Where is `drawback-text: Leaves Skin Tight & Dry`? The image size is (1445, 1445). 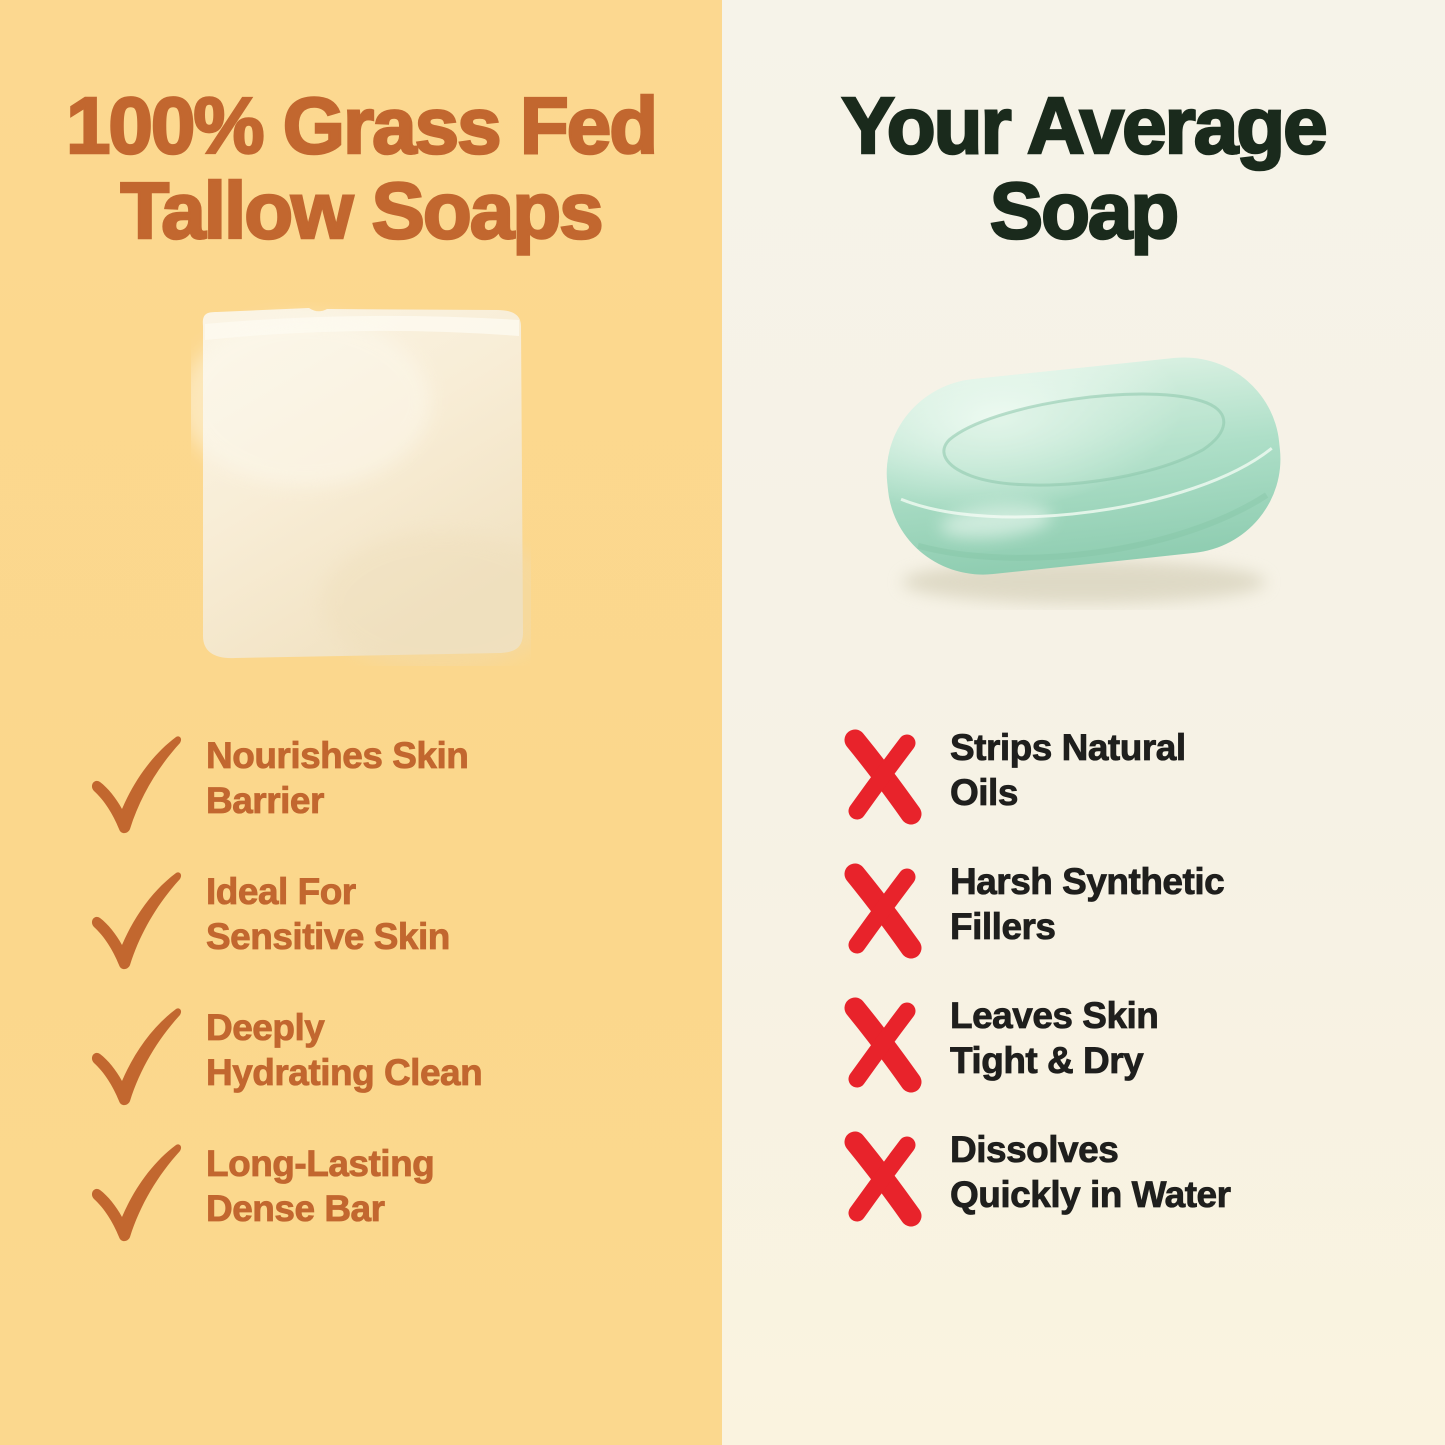
drawback-text: Leaves Skin Tight & Dry is located at coordinates (1055, 1037).